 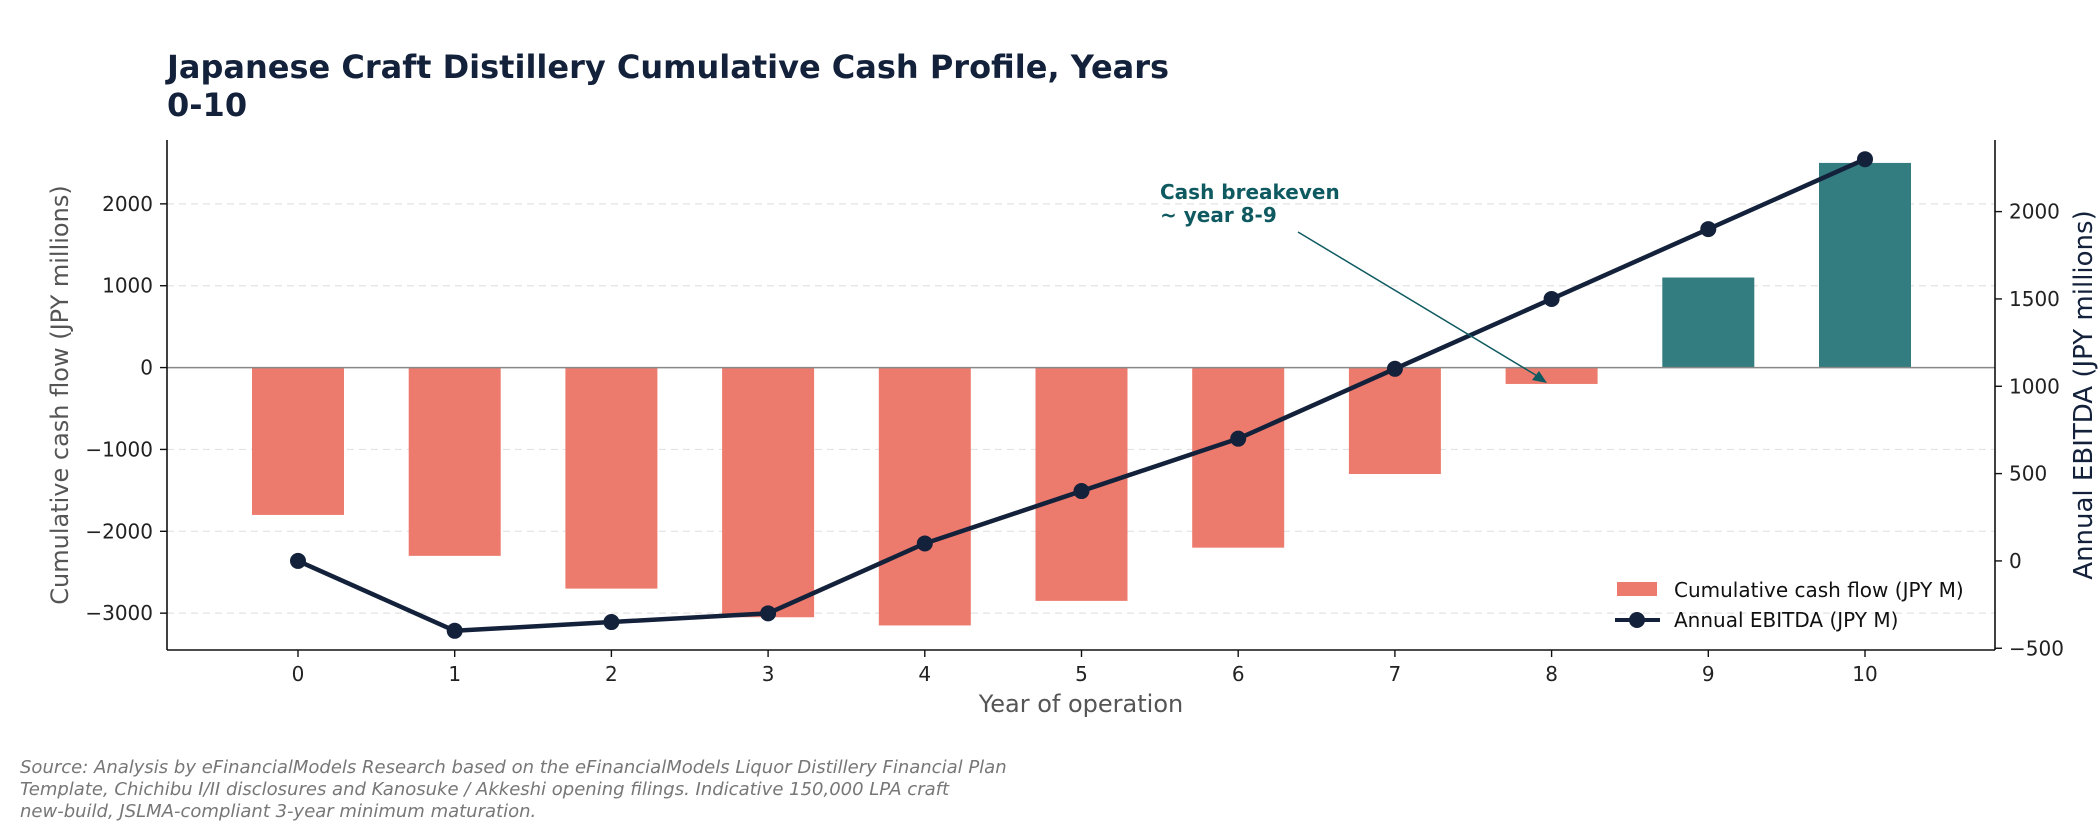 What do you see at coordinates (2034, 212) in the screenshot?
I see `right-tick-label-0: 2000` at bounding box center [2034, 212].